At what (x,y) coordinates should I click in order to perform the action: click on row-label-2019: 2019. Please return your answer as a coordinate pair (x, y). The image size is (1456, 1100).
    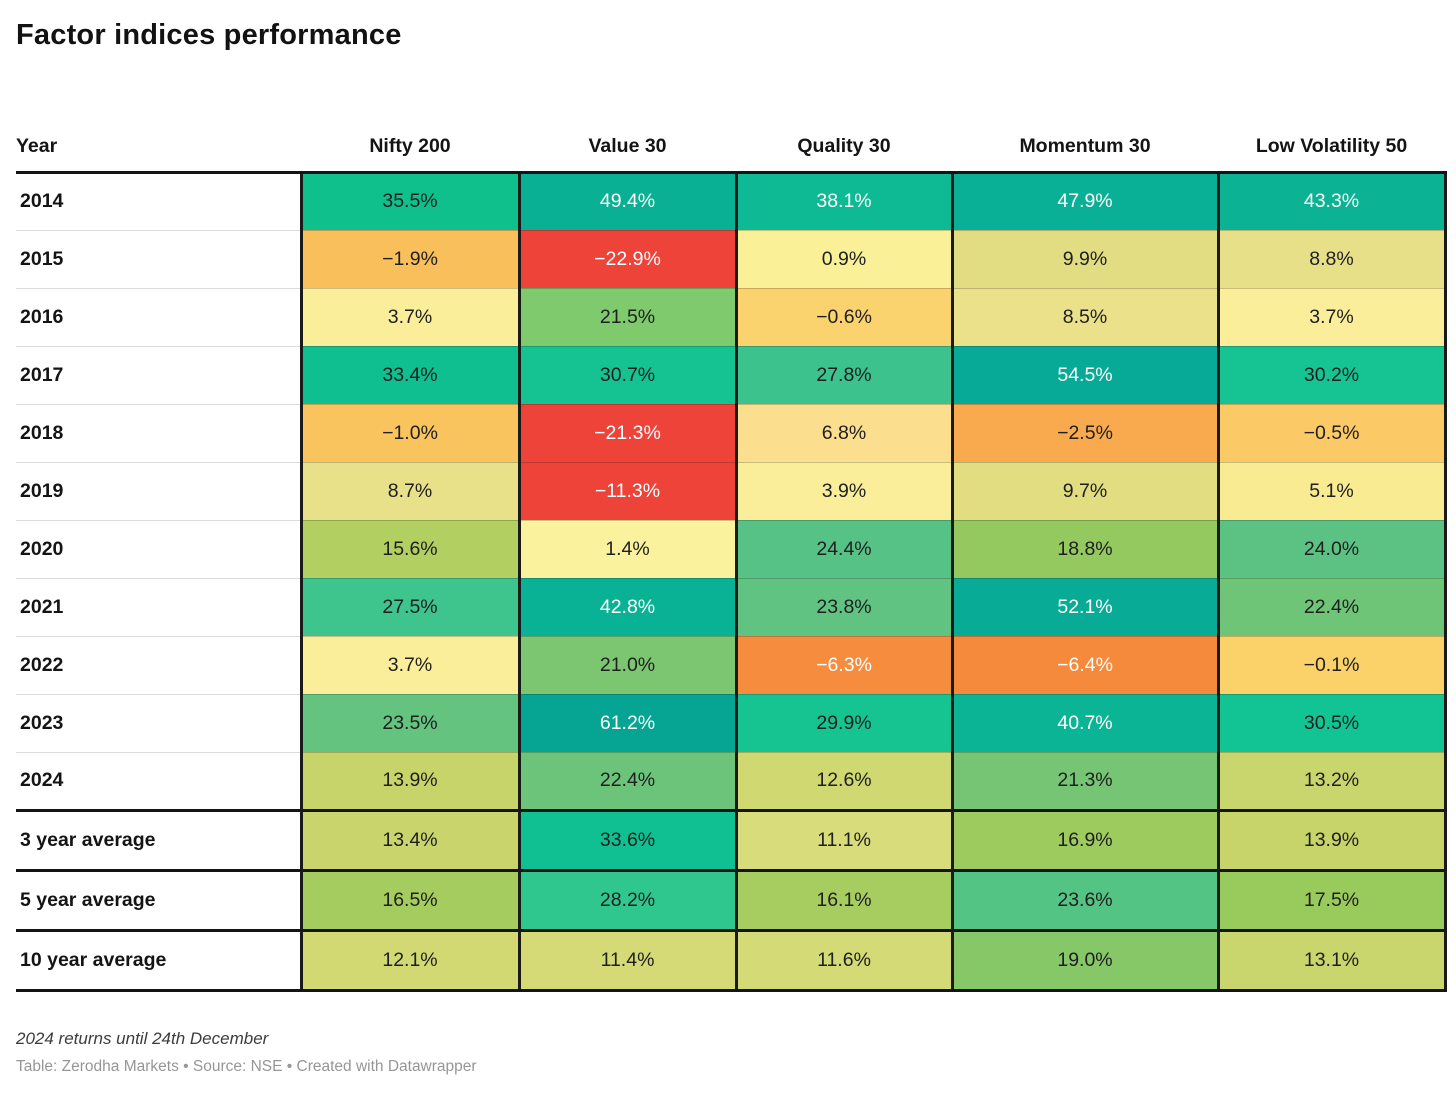
    Looking at the image, I should click on (158, 490).